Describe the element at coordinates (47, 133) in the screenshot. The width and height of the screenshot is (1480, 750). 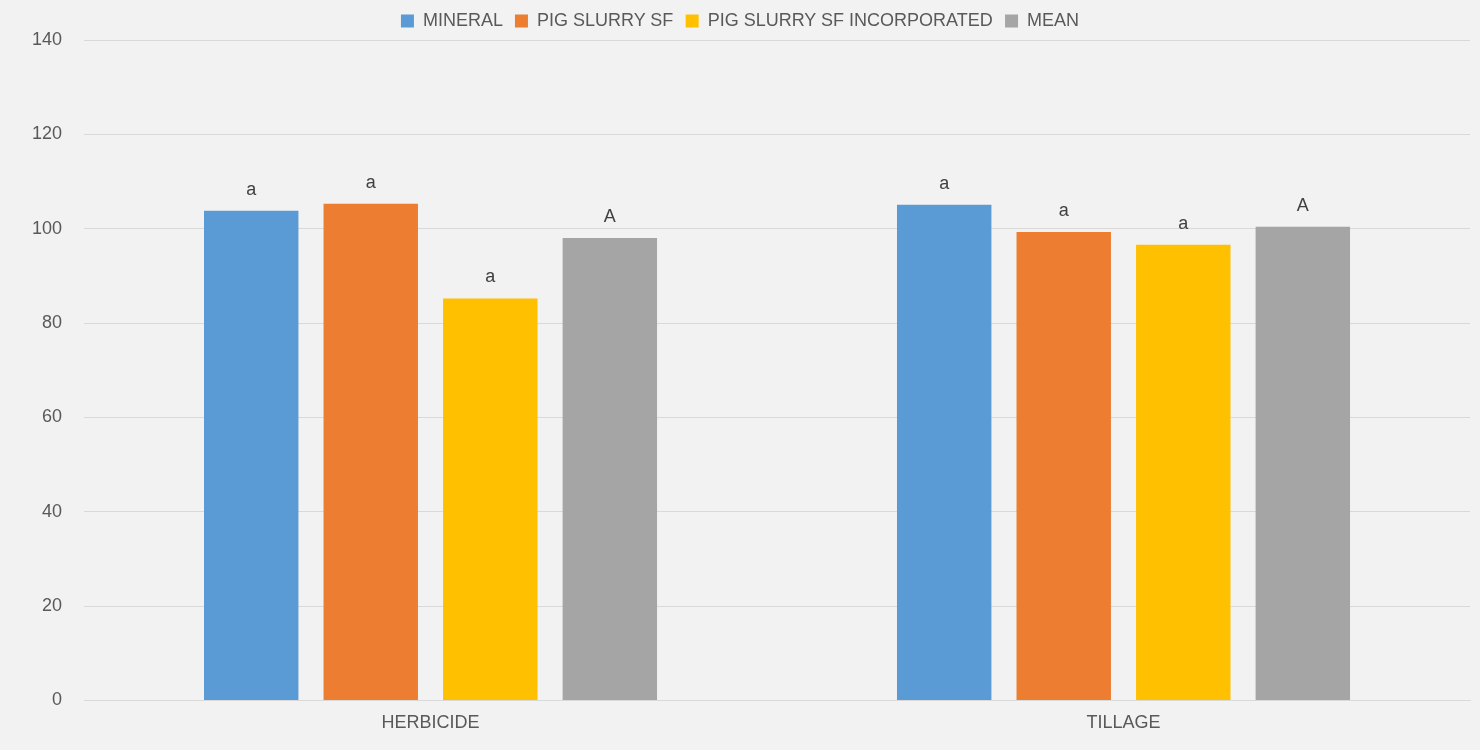
I see `y-tick-label: 120` at that location.